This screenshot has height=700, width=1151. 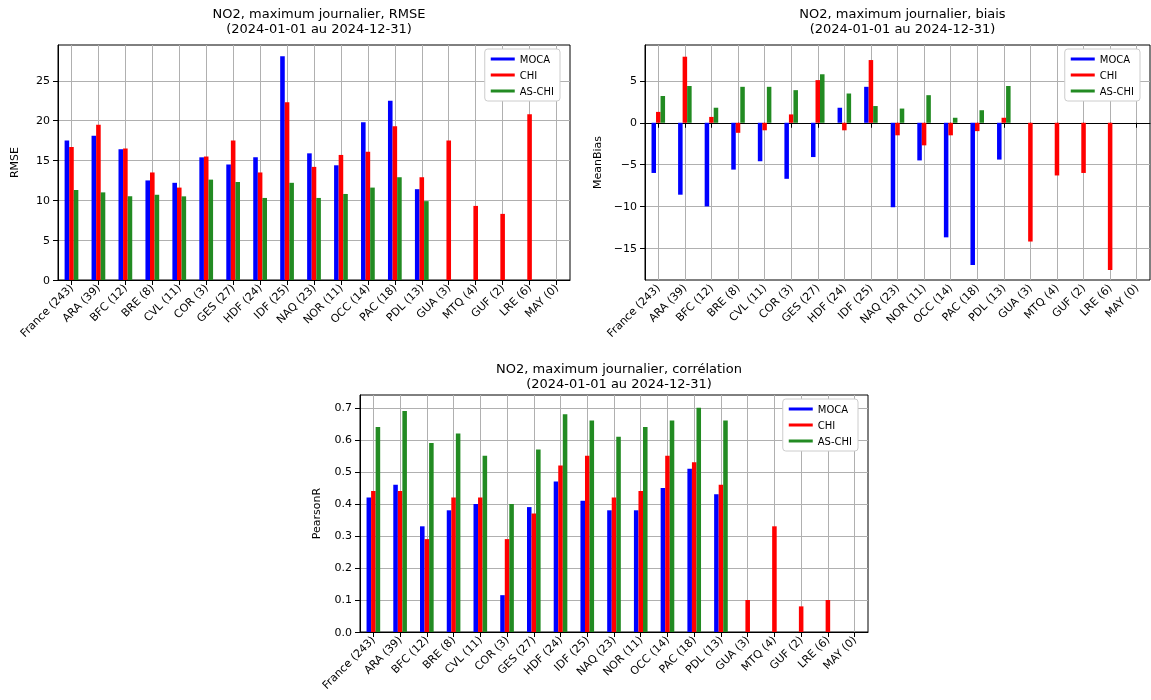 What do you see at coordinates (43, 161) in the screenshot?
I see `y-tick-label: 15` at bounding box center [43, 161].